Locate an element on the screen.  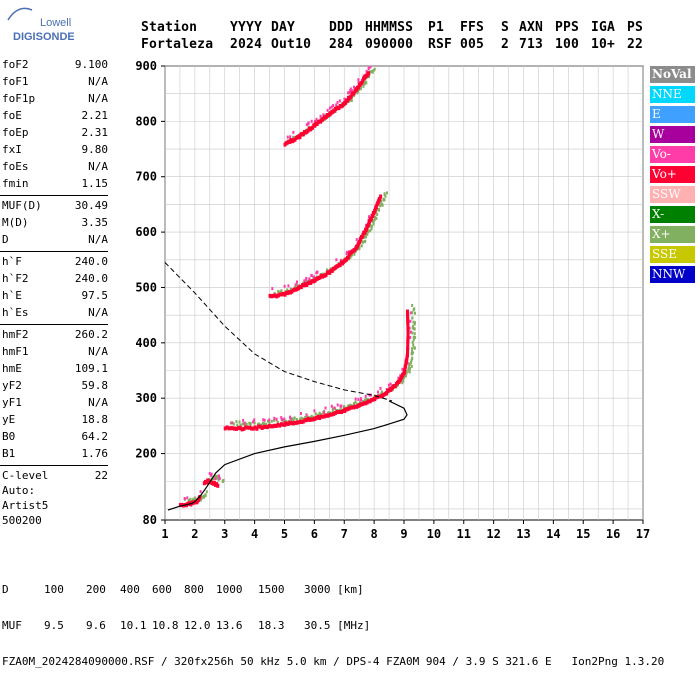
header-label-3: DDD is located at coordinates (341, 27).